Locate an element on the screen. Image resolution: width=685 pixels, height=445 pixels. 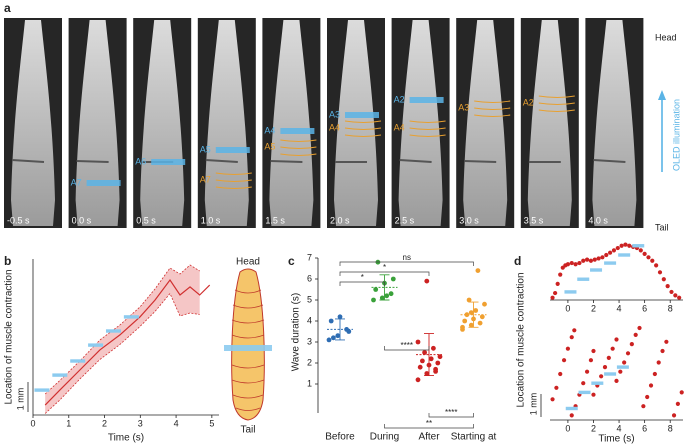
larva-schematic is located at coordinates (248, 344).